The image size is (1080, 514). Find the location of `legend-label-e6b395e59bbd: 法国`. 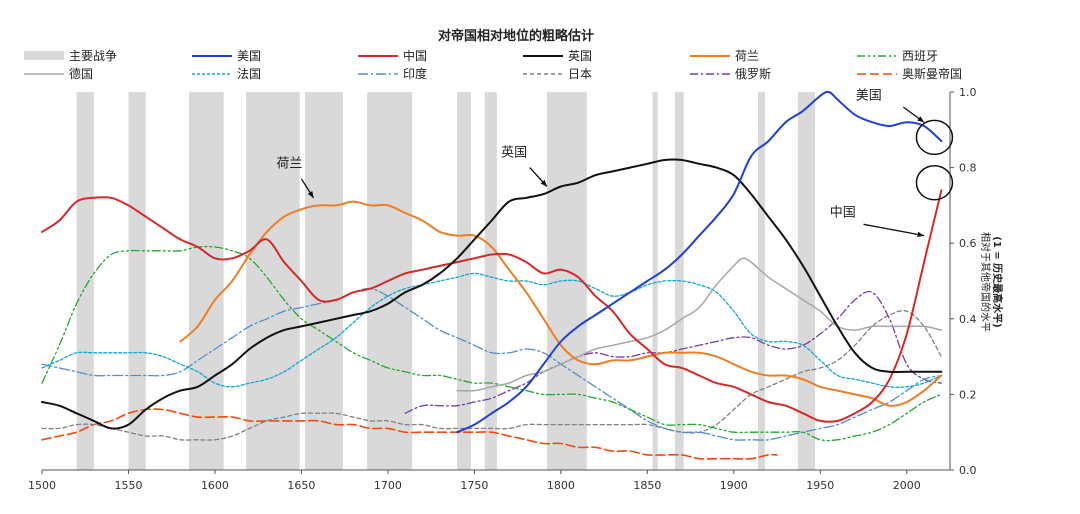

legend-label-e6b395e59bbd: 法国 is located at coordinates (249, 74).